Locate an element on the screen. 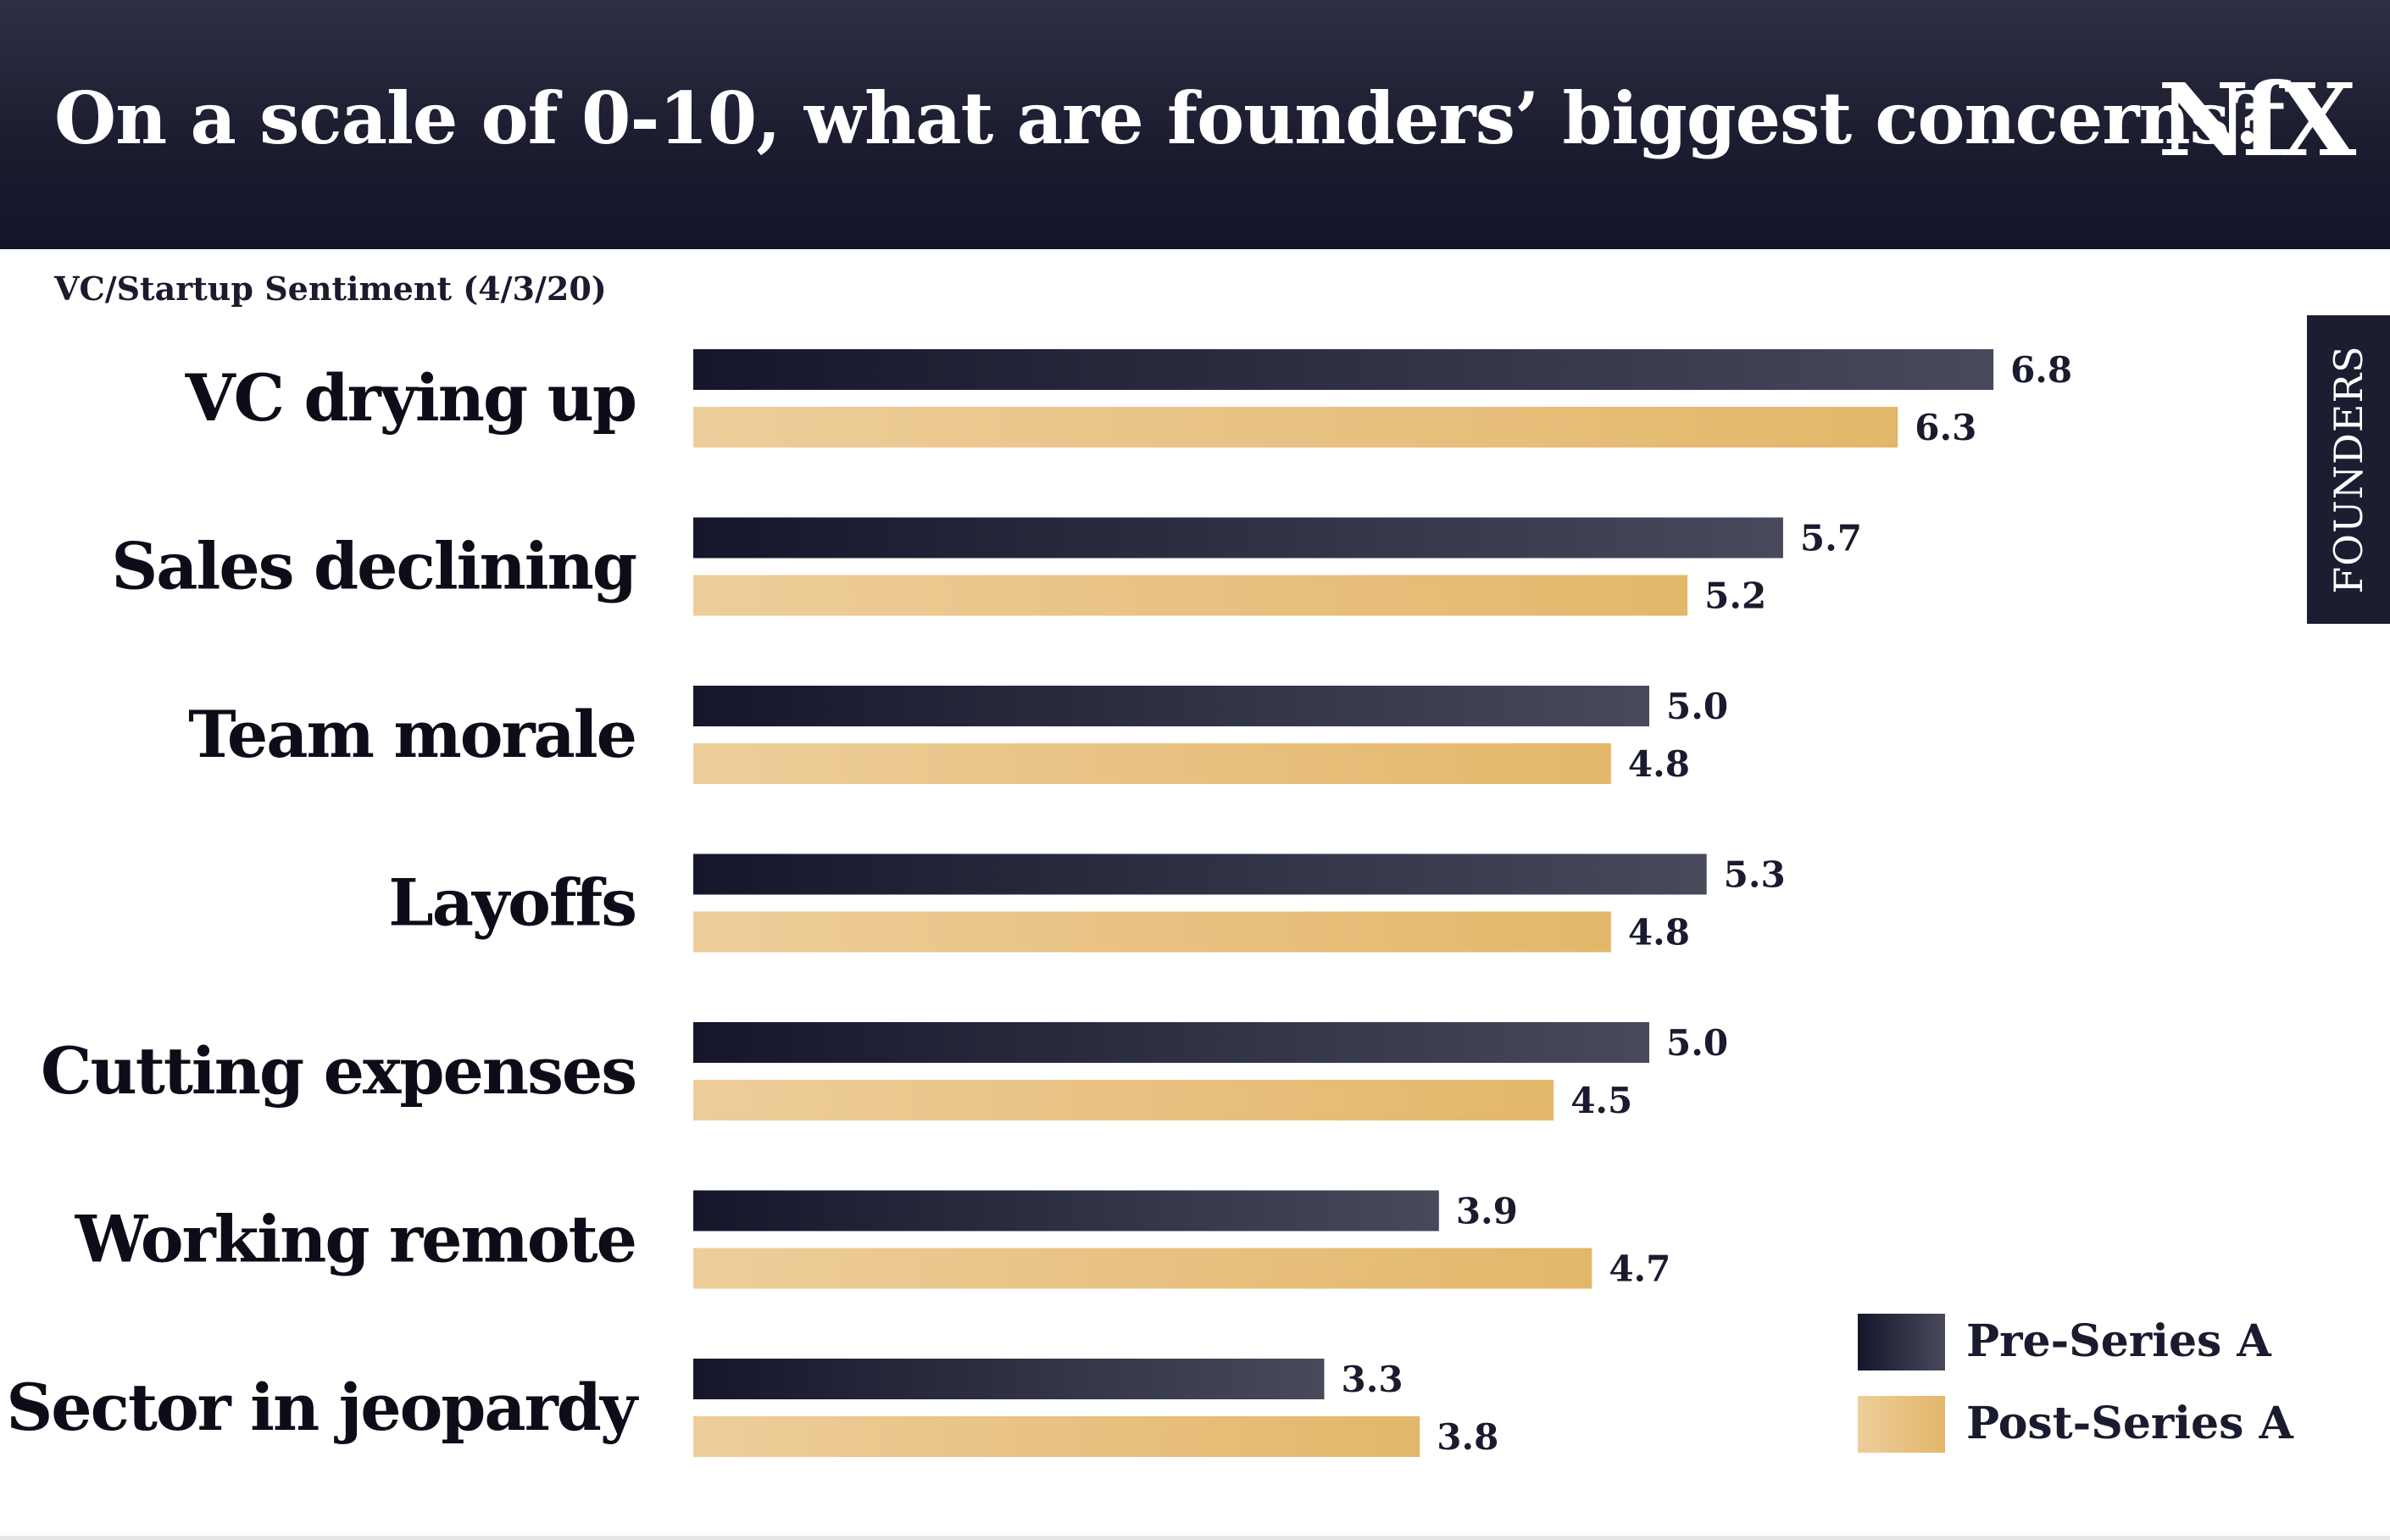 Image resolution: width=2390 pixels, height=1540 pixels. value-label-pre-series-a: 6.8 is located at coordinates (2041, 370).